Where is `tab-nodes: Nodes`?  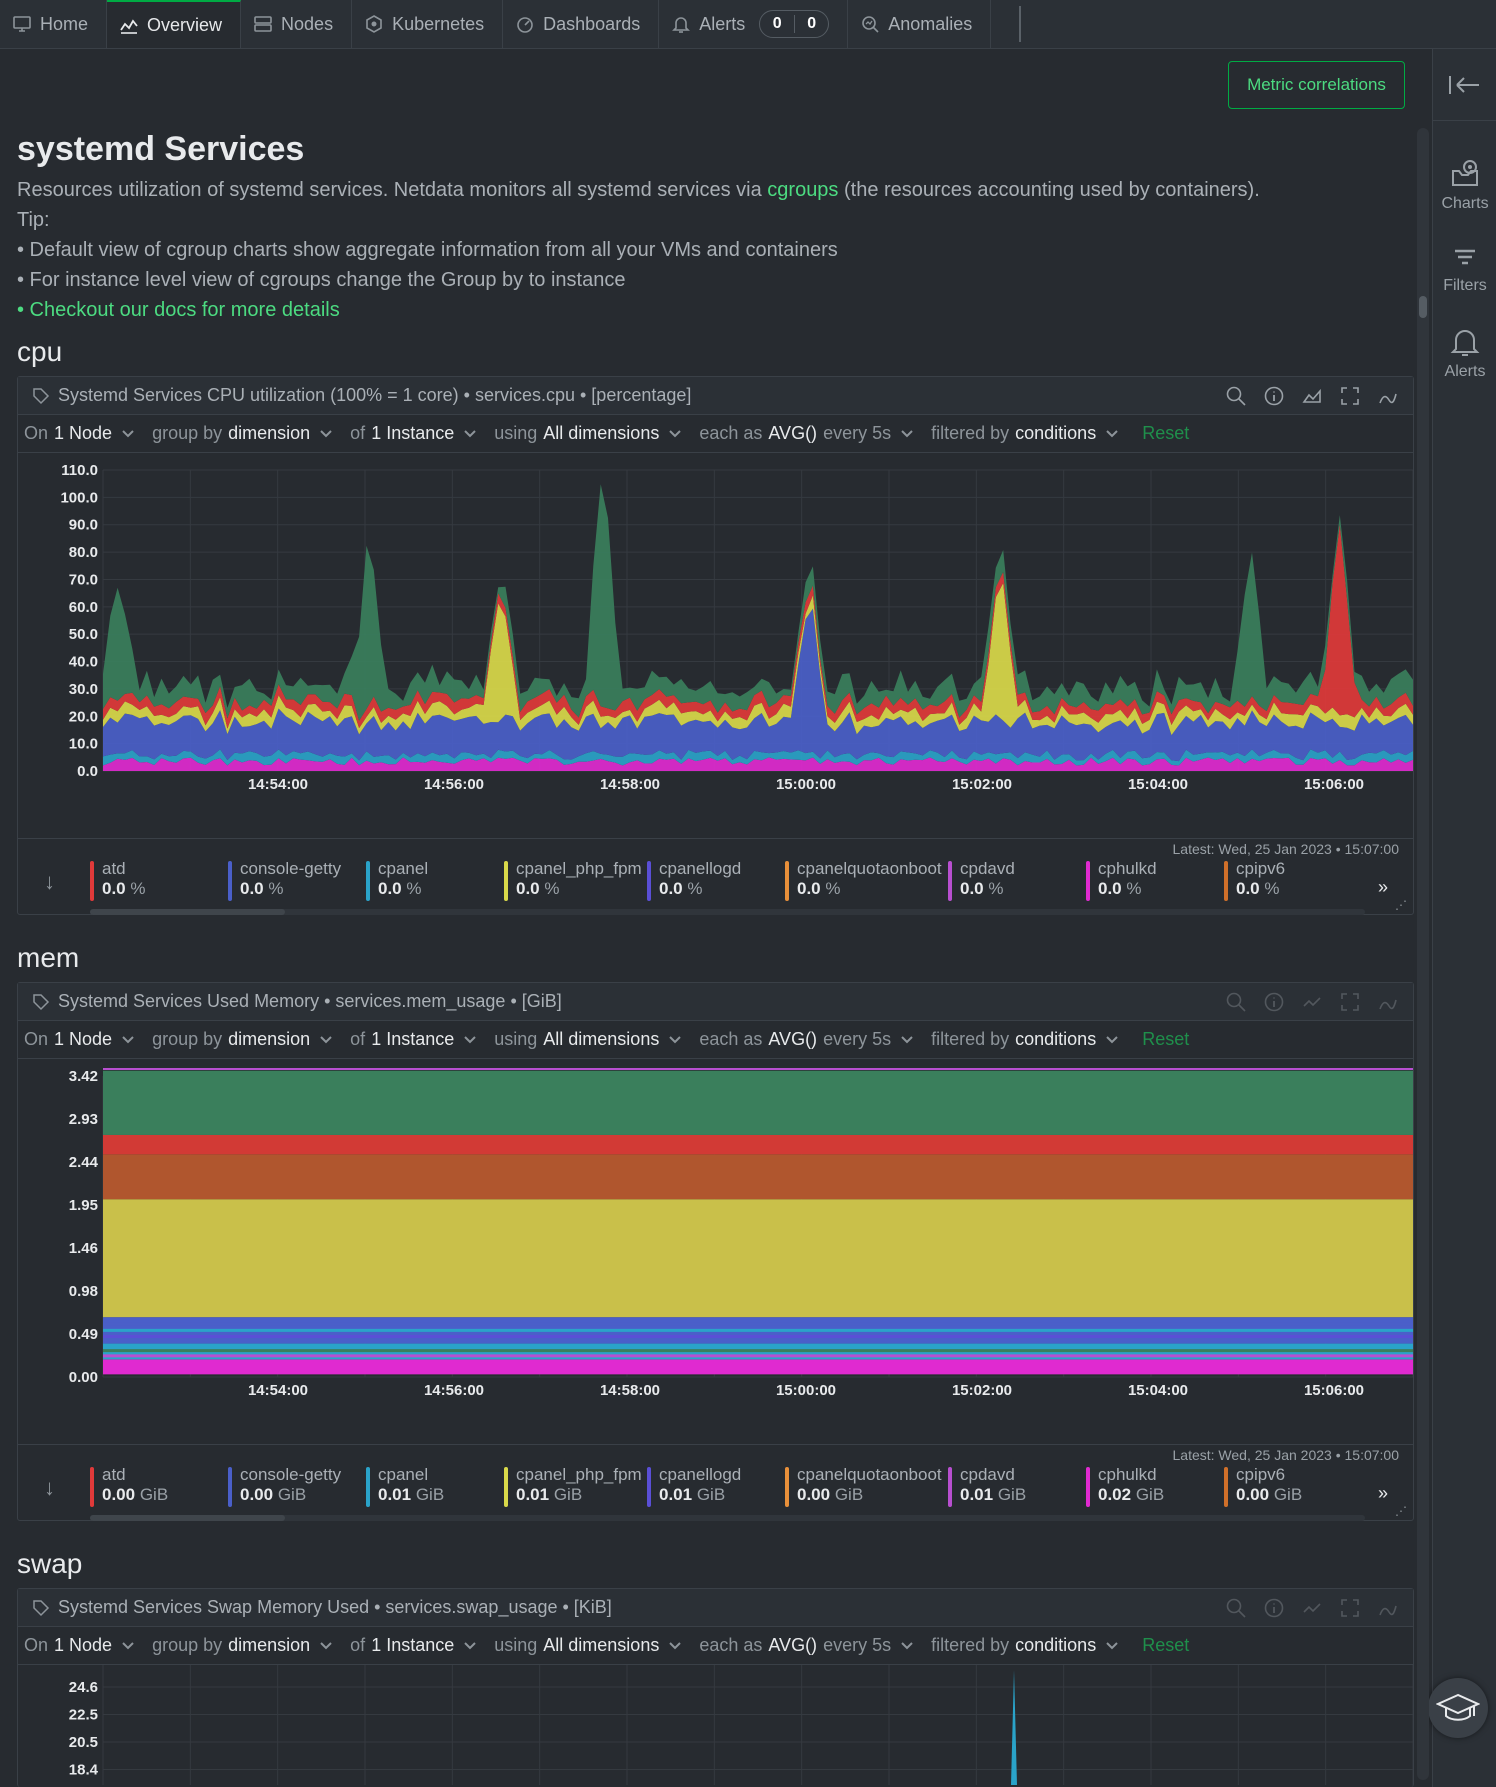
tab-nodes: Nodes is located at coordinates (297, 24).